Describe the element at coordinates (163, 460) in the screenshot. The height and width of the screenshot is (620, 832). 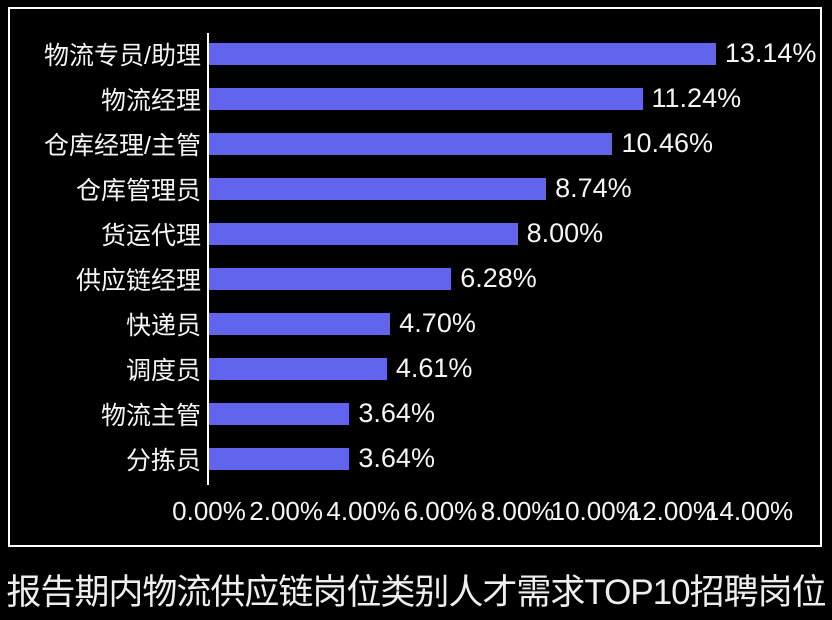
I see `category-label: 分拣员` at that location.